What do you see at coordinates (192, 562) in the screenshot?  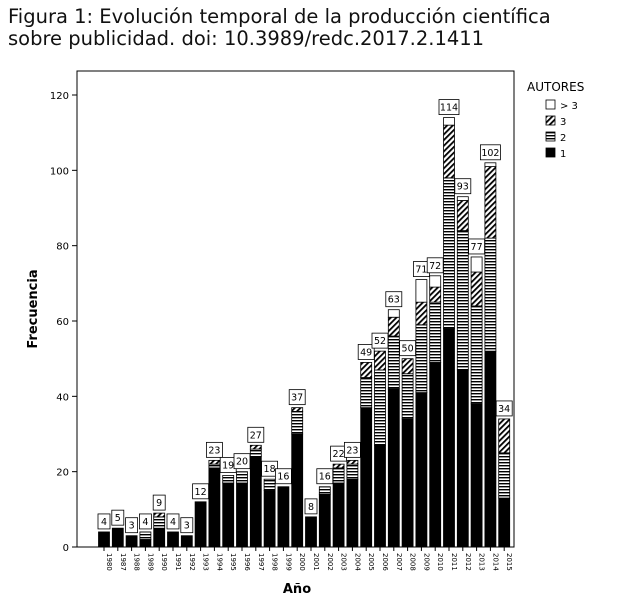 I see `x-tick-label: 1992` at bounding box center [192, 562].